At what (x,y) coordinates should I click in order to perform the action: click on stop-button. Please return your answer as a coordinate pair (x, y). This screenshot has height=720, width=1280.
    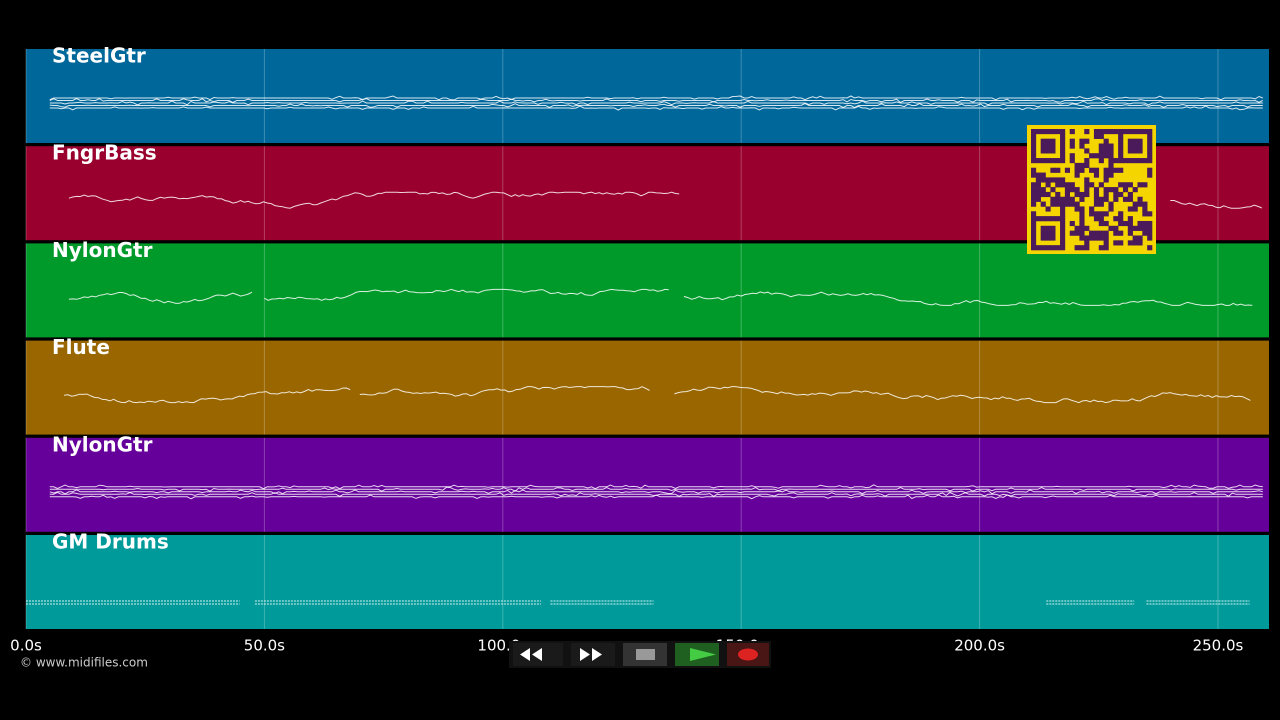
    Looking at the image, I should click on (645, 654).